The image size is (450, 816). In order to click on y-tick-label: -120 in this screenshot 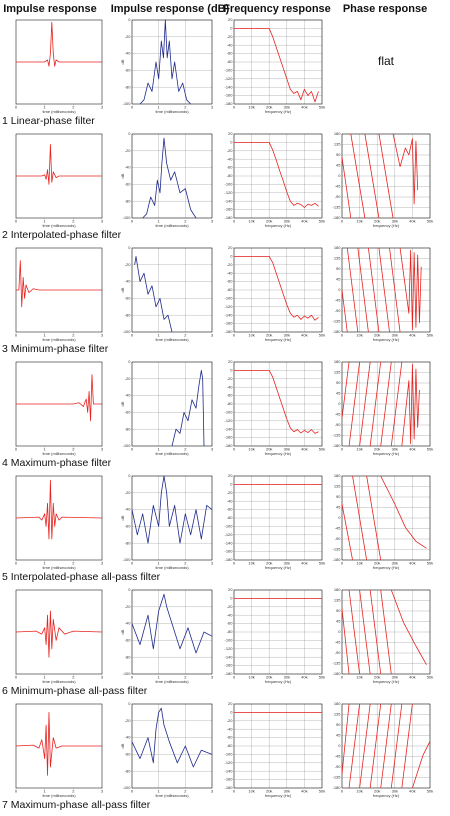, I will do `click(228, 534)`.